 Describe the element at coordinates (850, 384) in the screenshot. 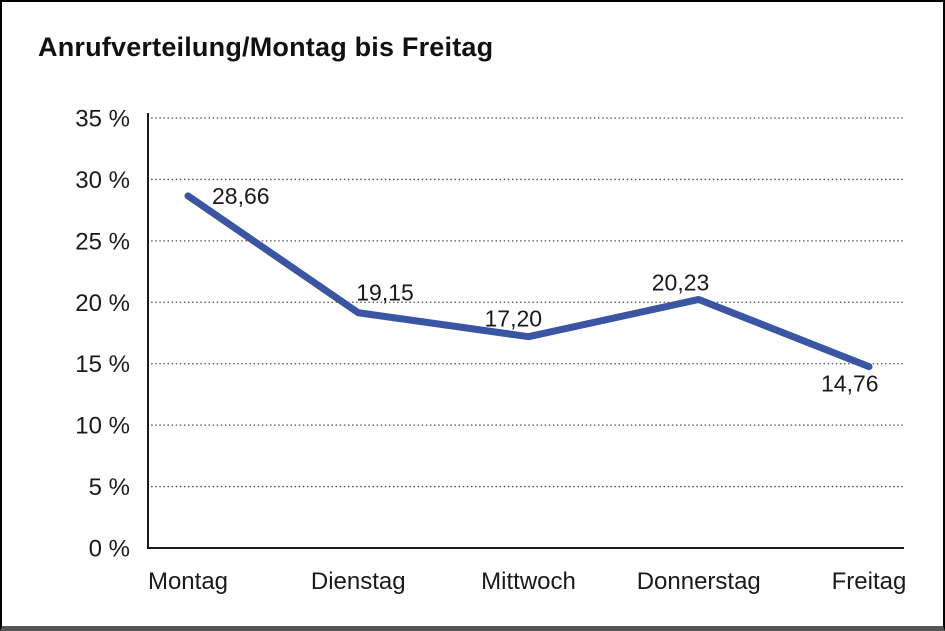

I see `data-point-label: 14,76` at that location.